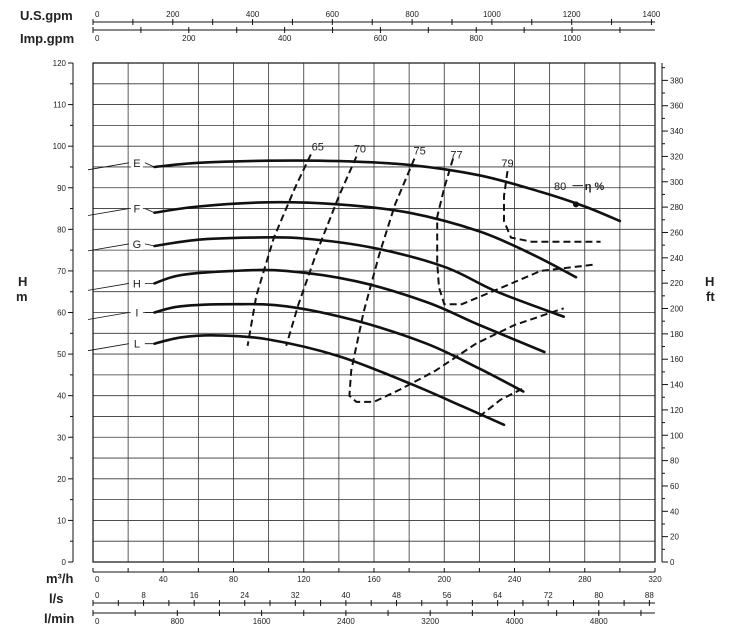 The height and width of the screenshot is (625, 730). What do you see at coordinates (97, 579) in the screenshot?
I see `x-tick-label-m3h: 0` at bounding box center [97, 579].